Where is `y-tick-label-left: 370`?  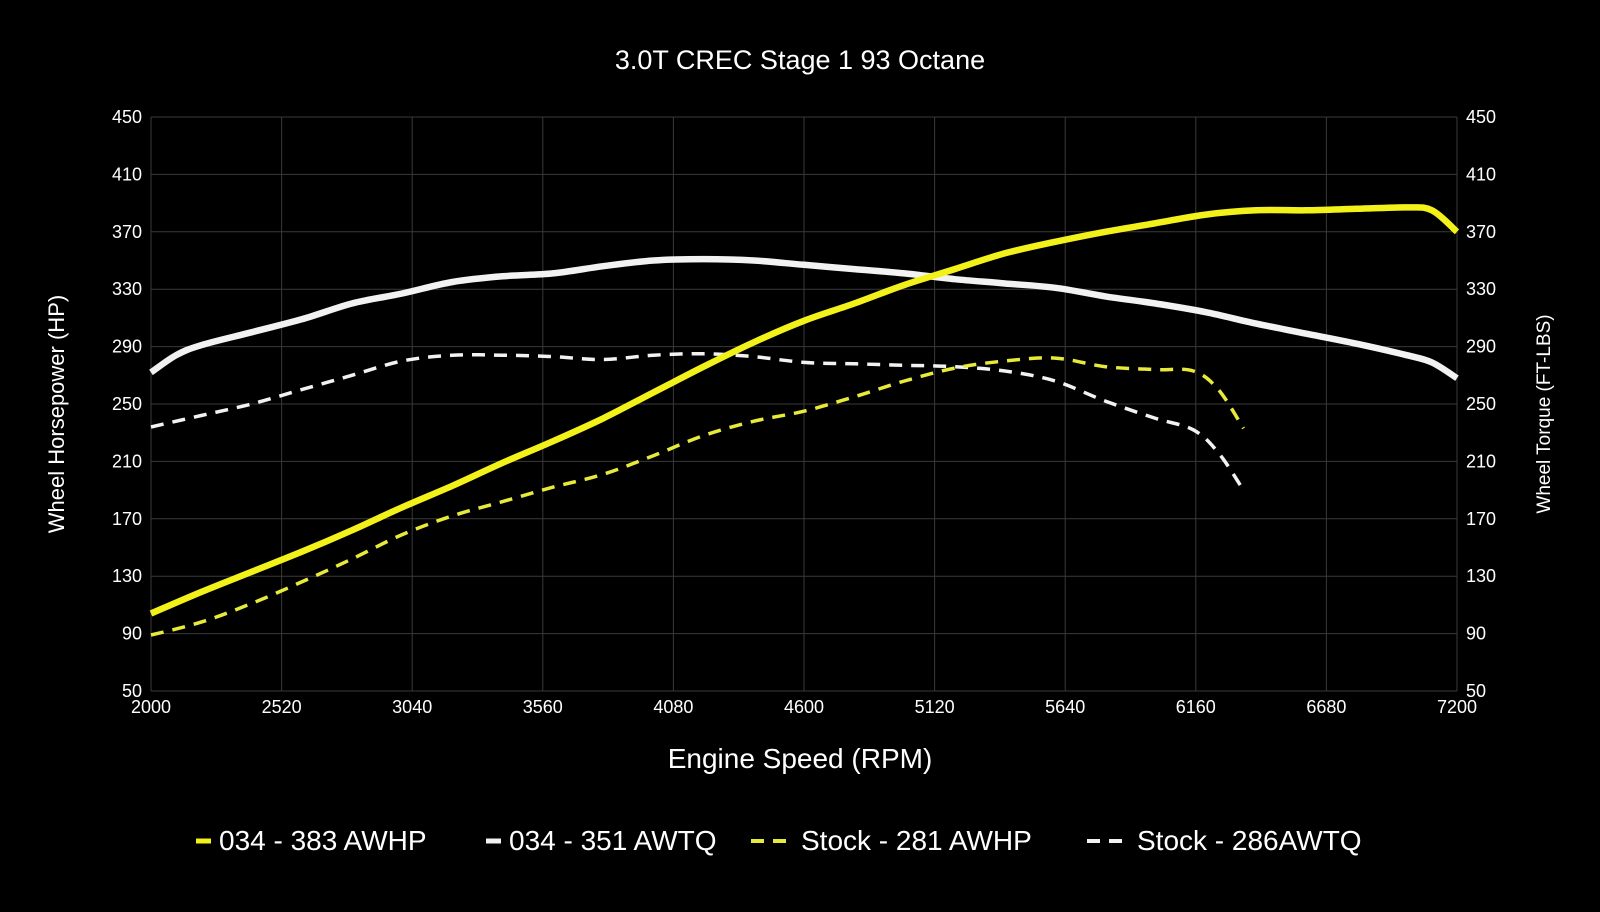
y-tick-label-left: 370 is located at coordinates (127, 232).